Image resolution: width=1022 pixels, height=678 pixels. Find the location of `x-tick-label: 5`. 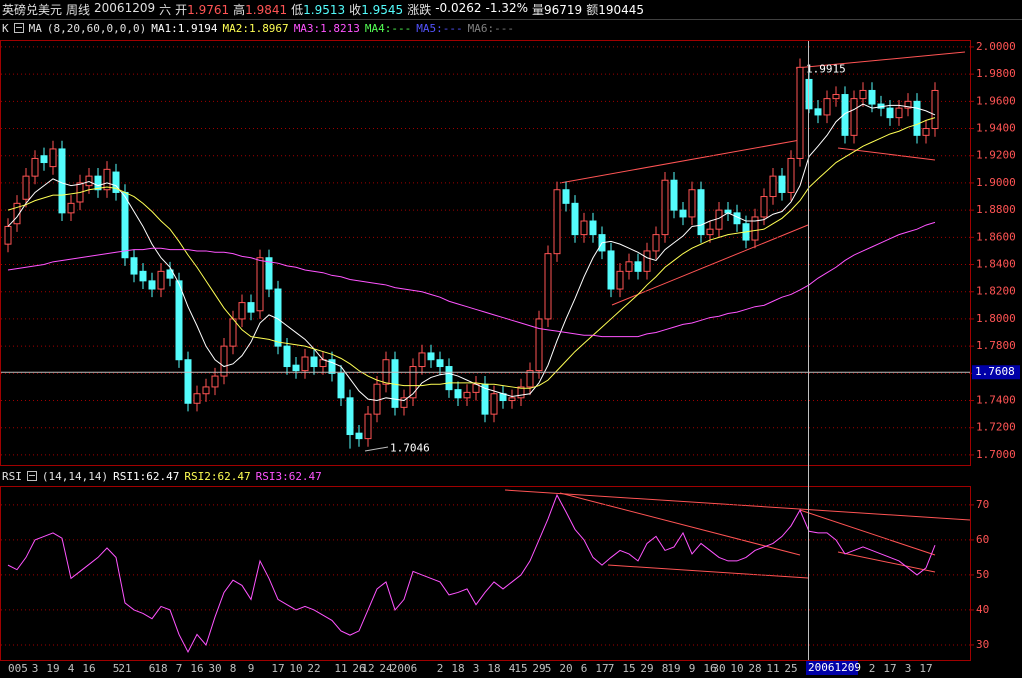

x-tick-label: 5 is located at coordinates (548, 668).